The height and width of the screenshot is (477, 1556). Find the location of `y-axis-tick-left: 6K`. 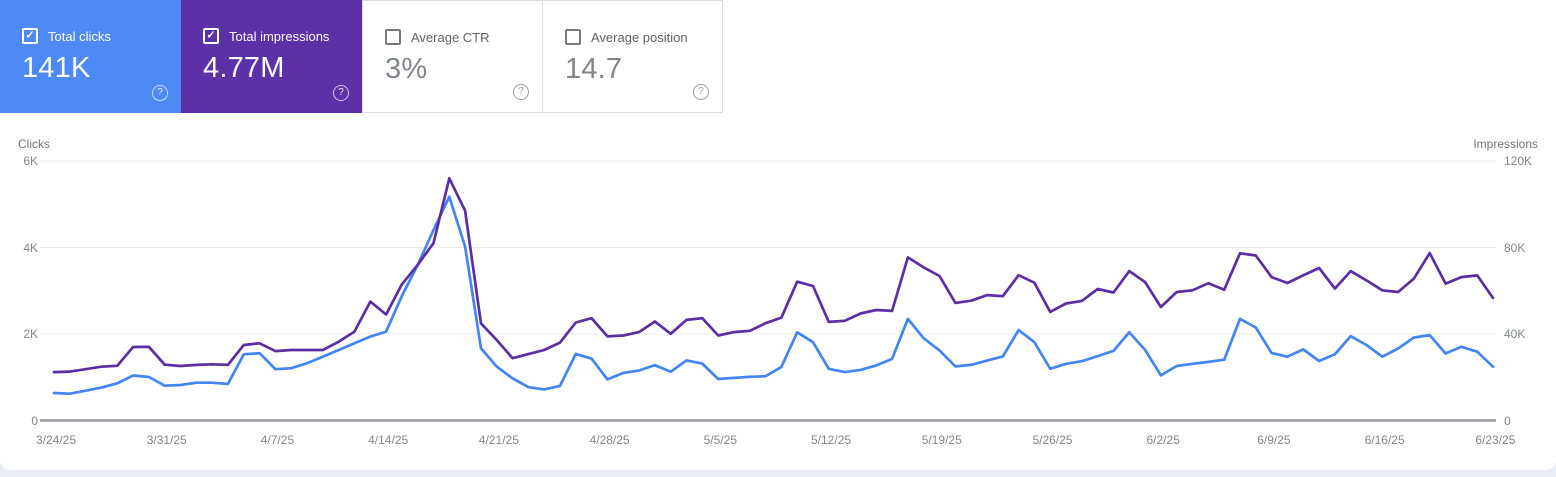

y-axis-tick-left: 6K is located at coordinates (30, 161).